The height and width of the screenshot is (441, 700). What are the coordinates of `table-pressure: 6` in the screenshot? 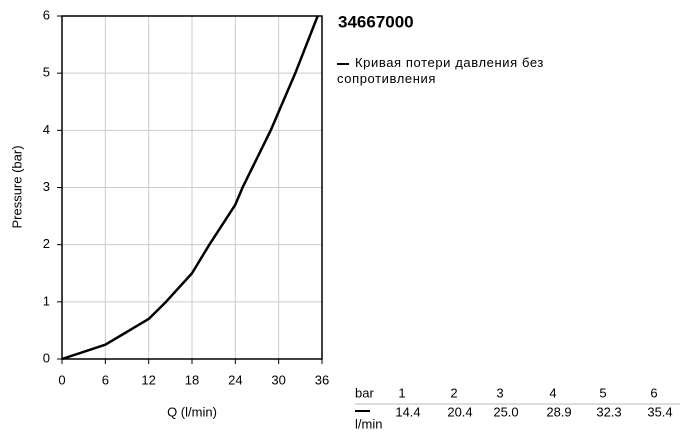 It's located at (653, 392).